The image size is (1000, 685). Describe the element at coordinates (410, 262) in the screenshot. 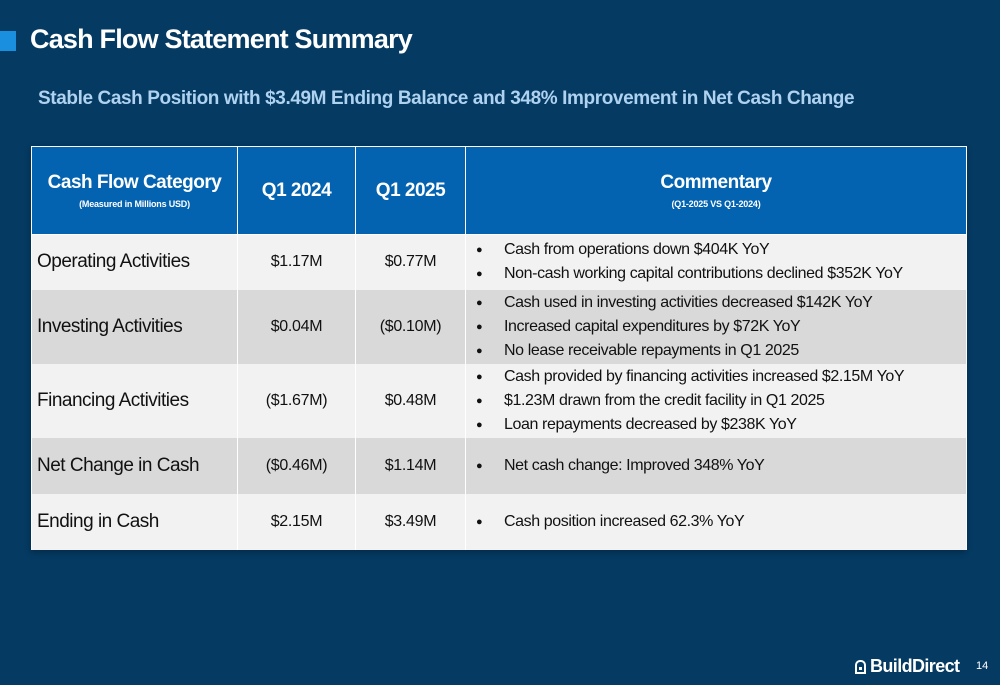

I see `row-q1-2025-value: $0.77M` at that location.